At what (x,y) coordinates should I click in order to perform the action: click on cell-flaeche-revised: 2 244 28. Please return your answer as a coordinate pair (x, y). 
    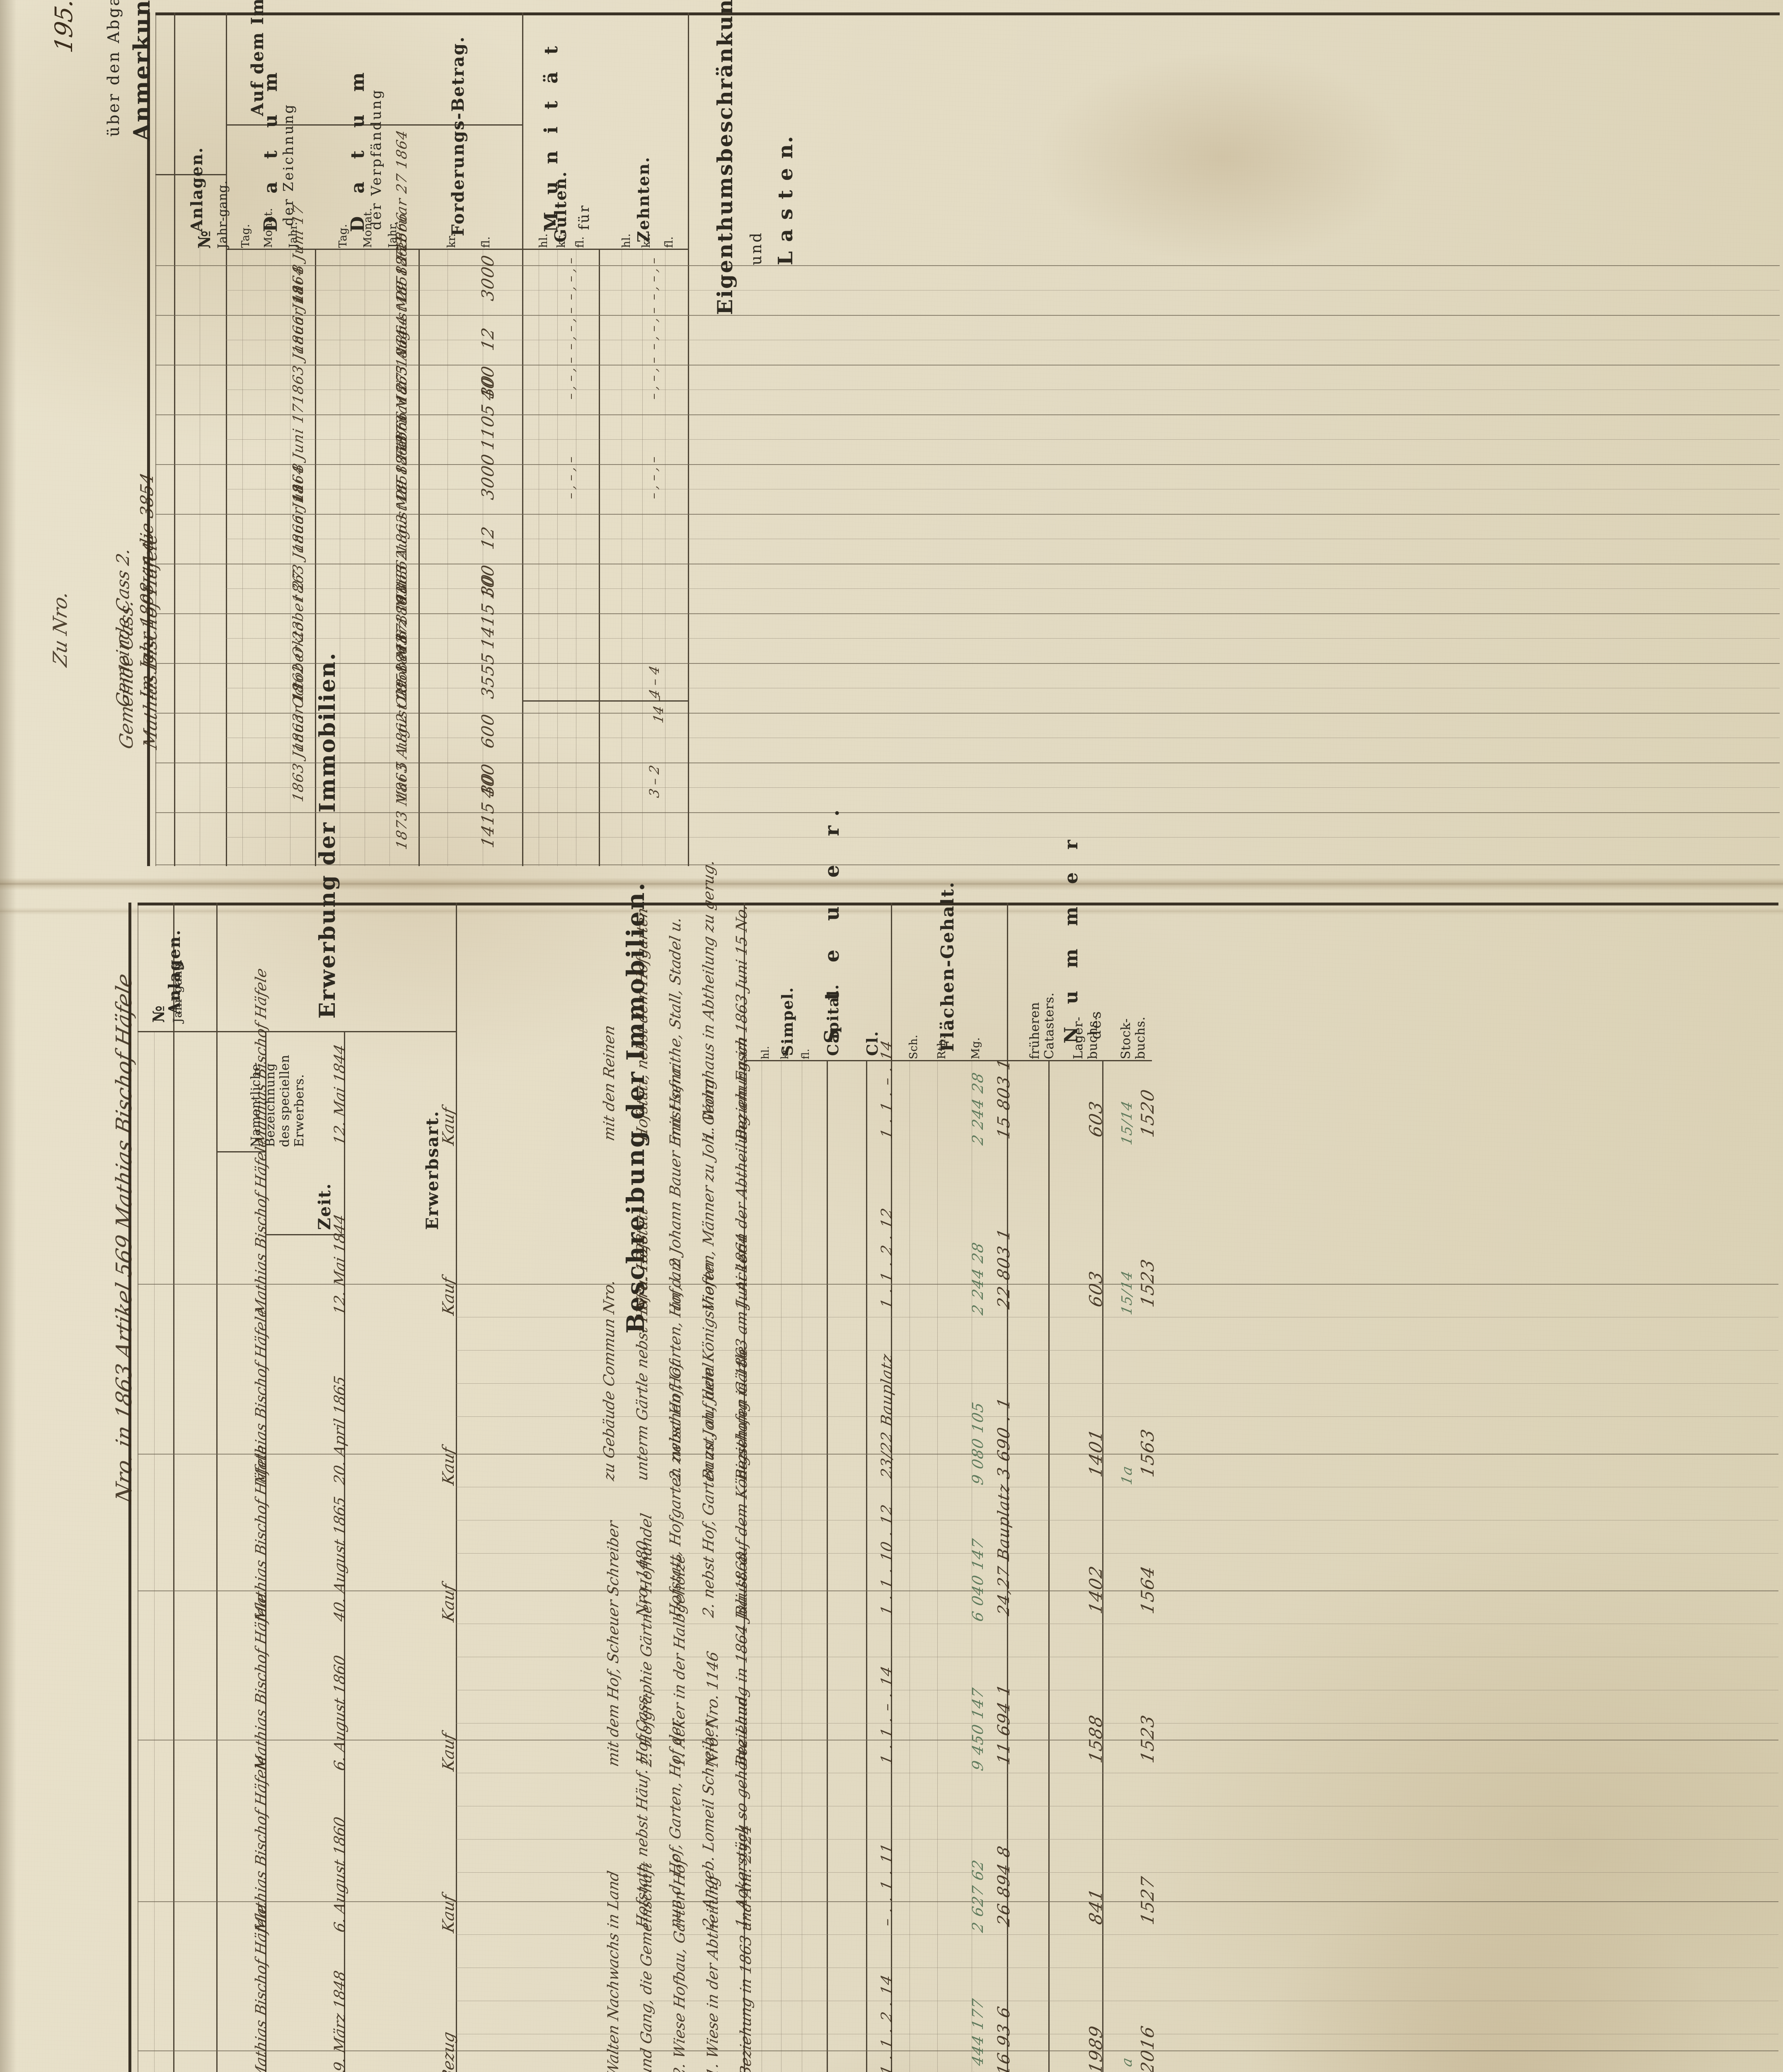
    Looking at the image, I should click on (978, 1278).